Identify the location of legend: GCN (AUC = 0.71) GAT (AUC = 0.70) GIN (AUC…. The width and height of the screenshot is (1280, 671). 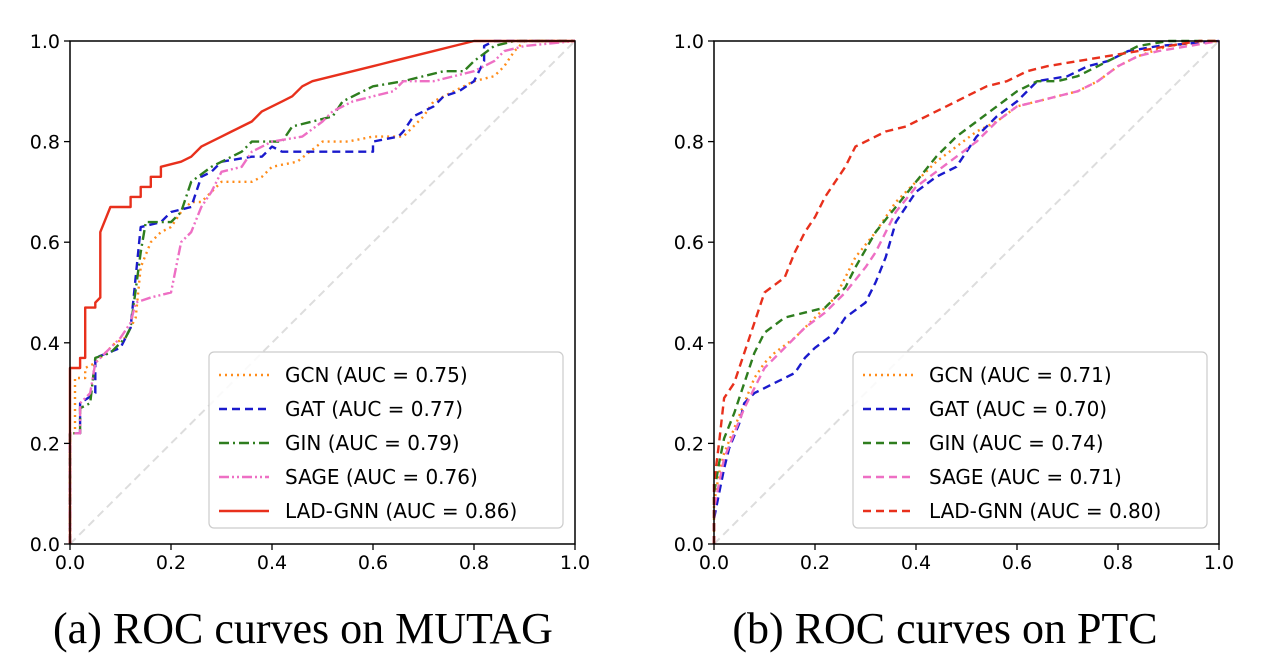
(1030, 440).